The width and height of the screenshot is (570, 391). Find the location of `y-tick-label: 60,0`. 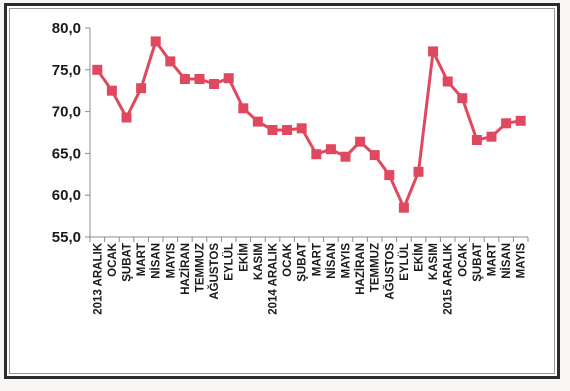

y-tick-label: 60,0 is located at coordinates (66, 195).